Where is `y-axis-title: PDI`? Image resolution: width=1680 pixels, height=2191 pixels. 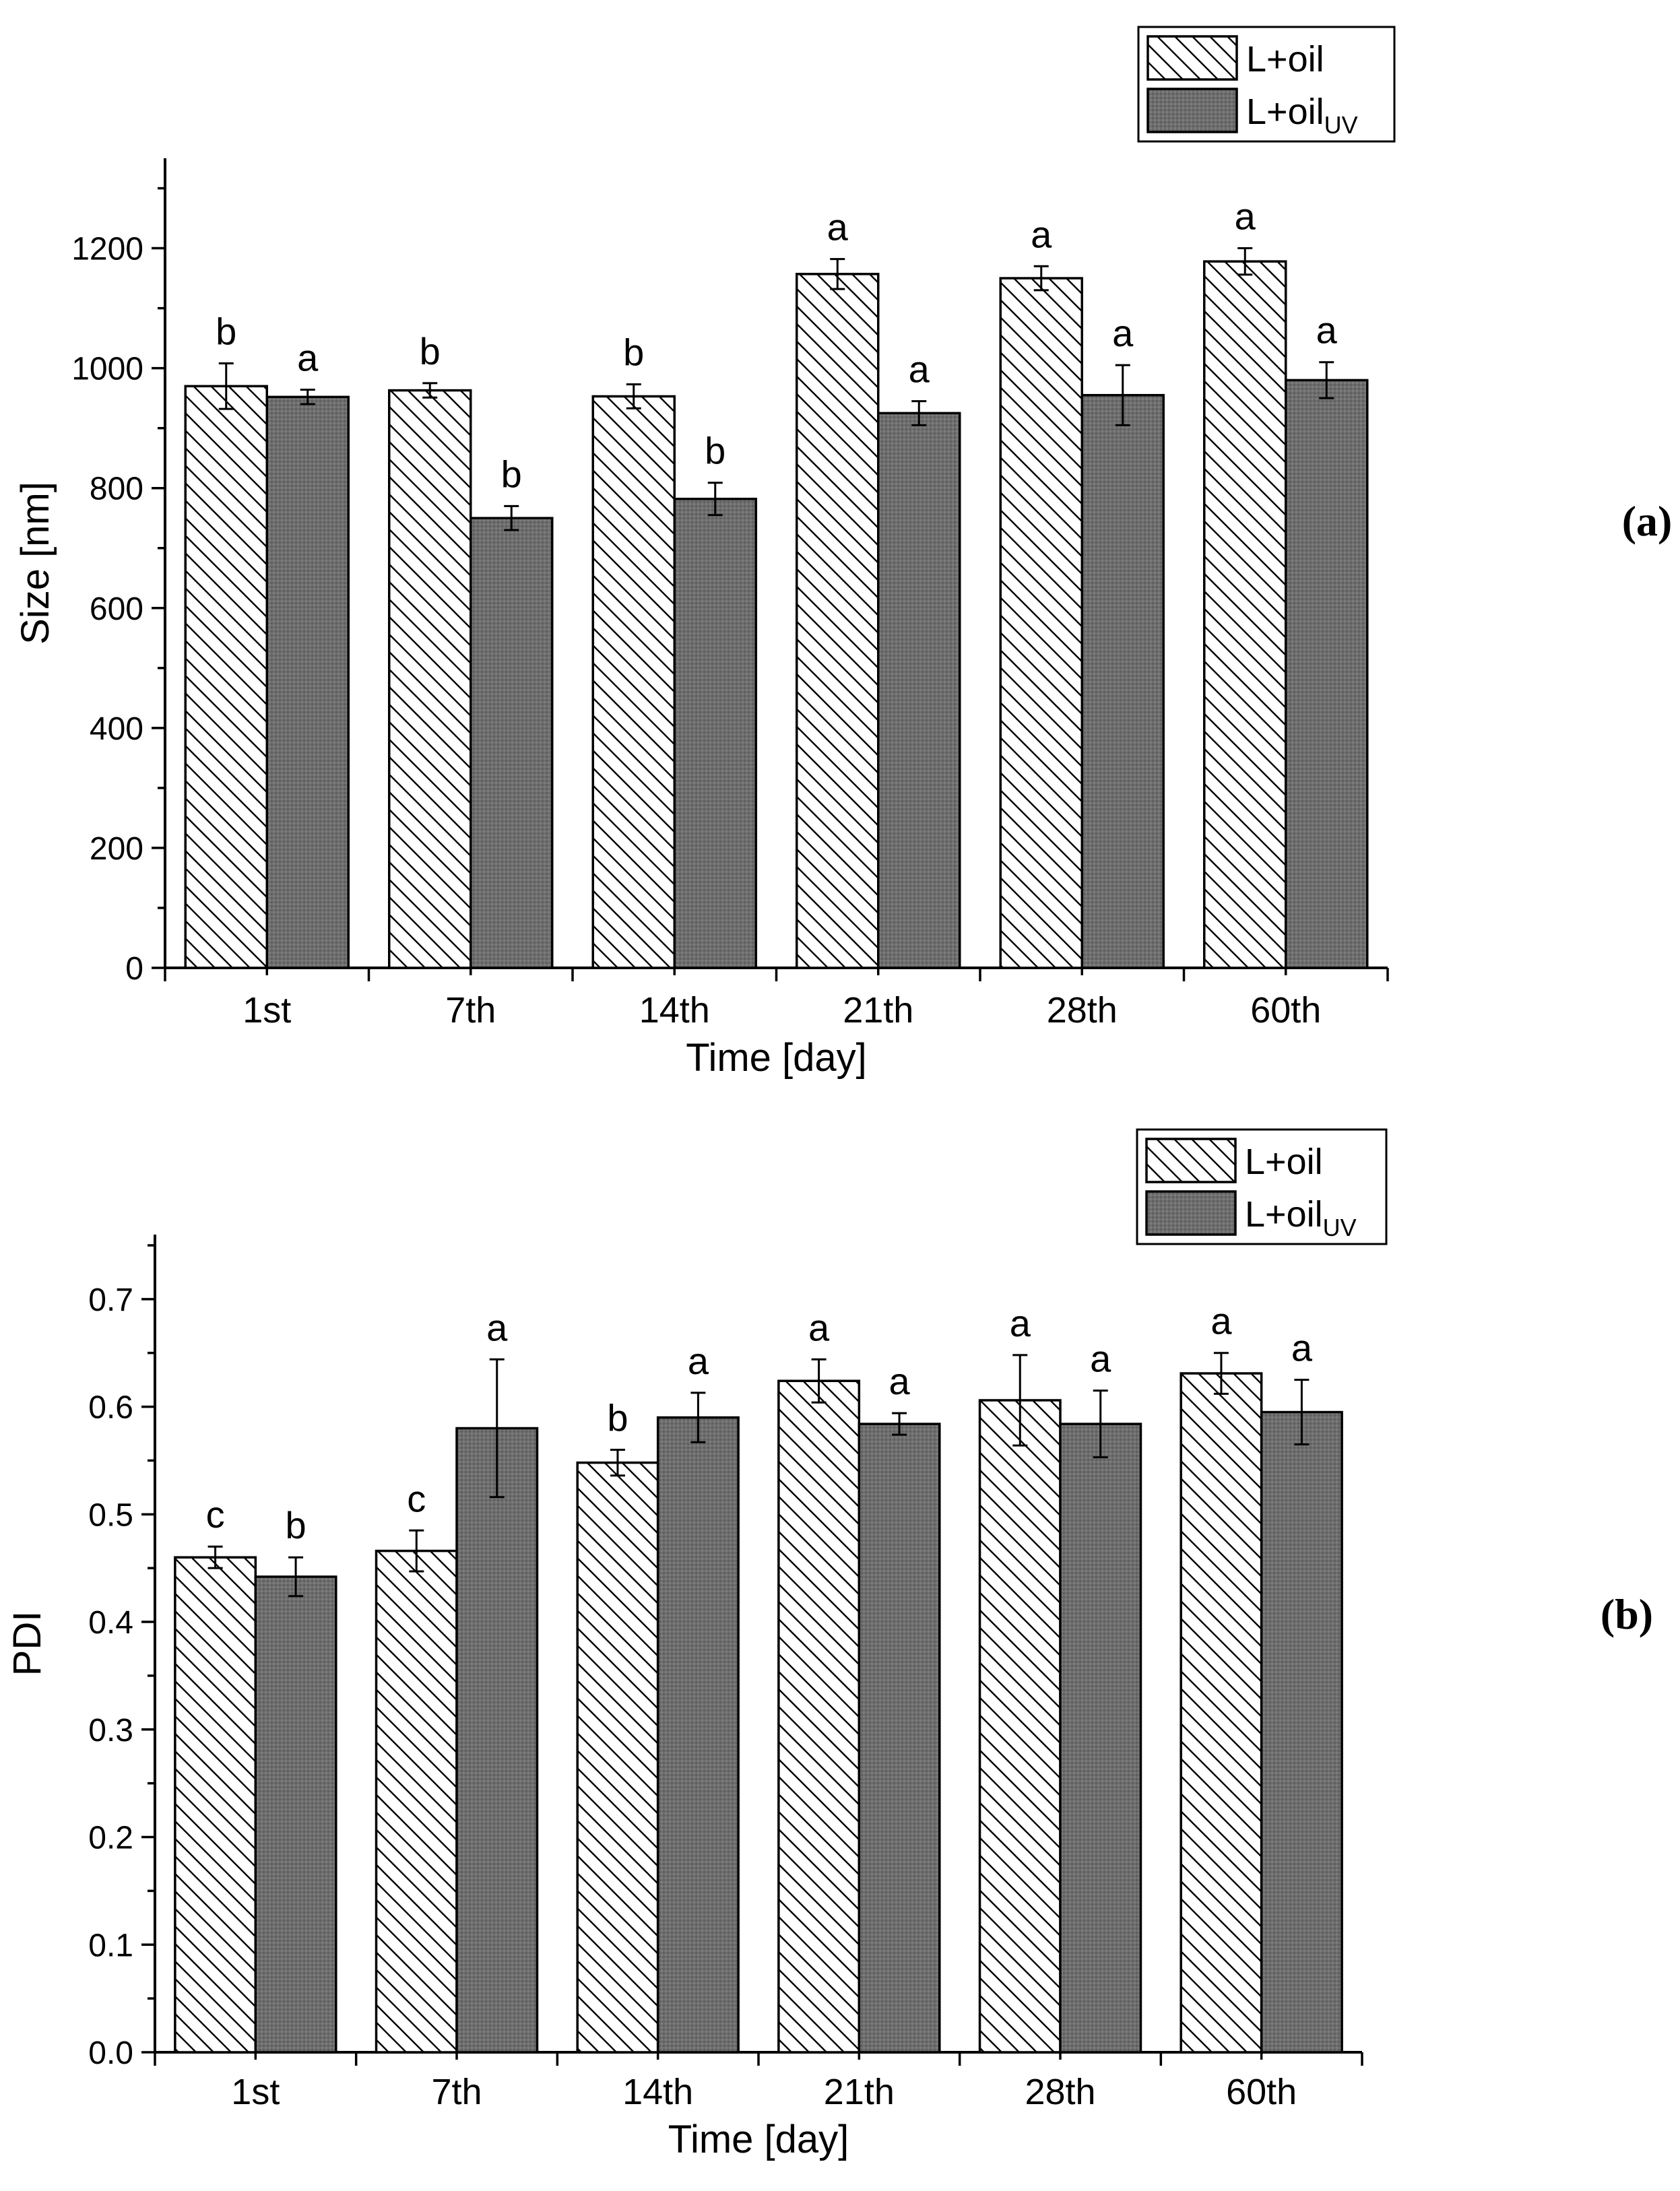 y-axis-title: PDI is located at coordinates (27, 1643).